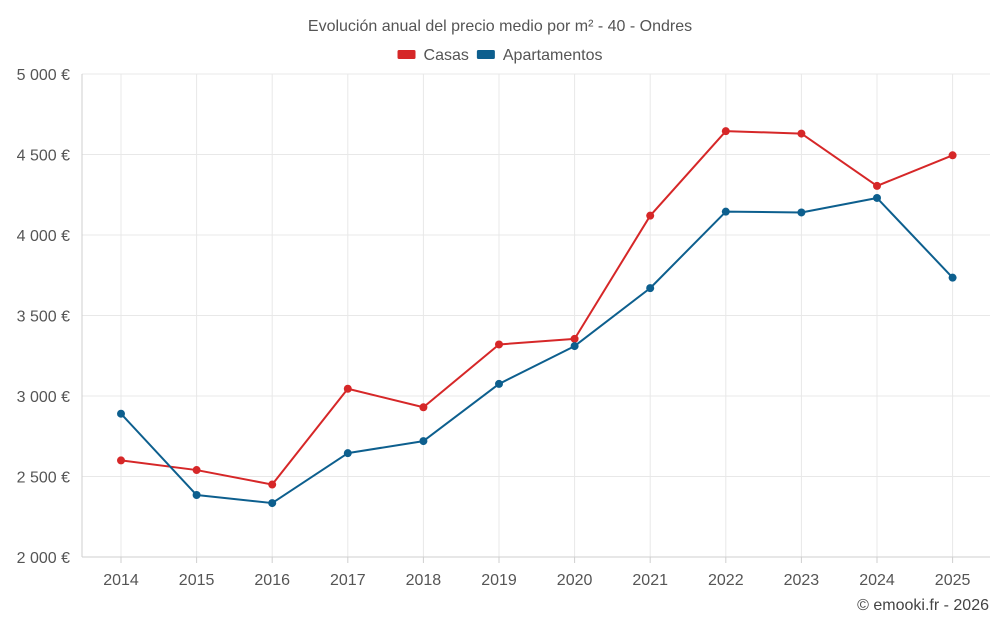 The width and height of the screenshot is (1000, 625). What do you see at coordinates (272, 580) in the screenshot?
I see `x-tick-label: 2016` at bounding box center [272, 580].